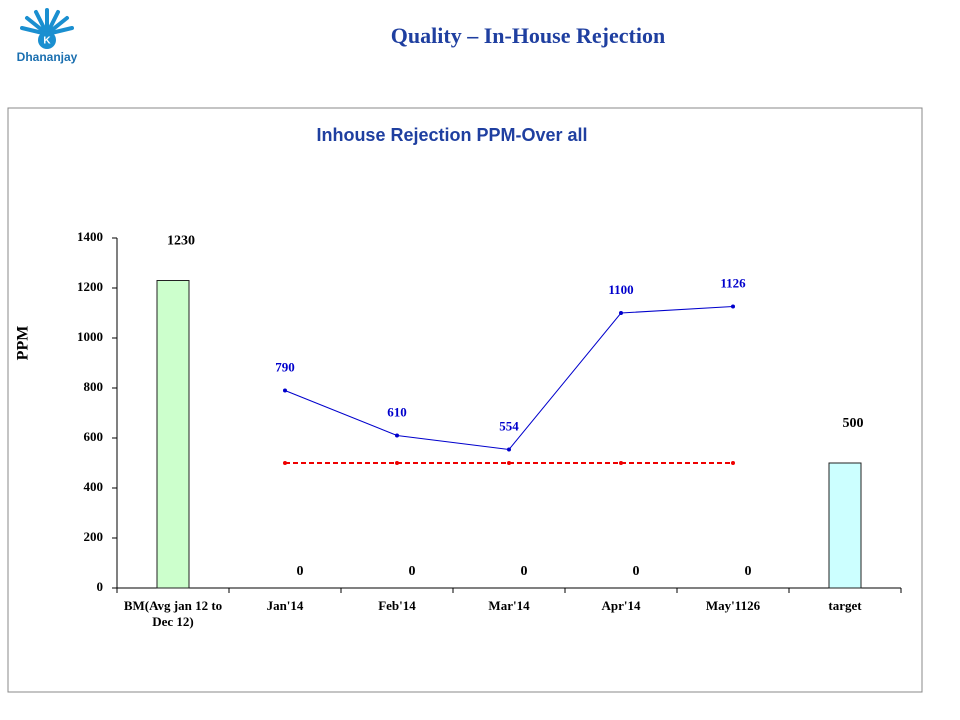 The width and height of the screenshot is (960, 720). Describe the element at coordinates (621, 605) in the screenshot. I see `x-tick-label: Apr'14` at that location.